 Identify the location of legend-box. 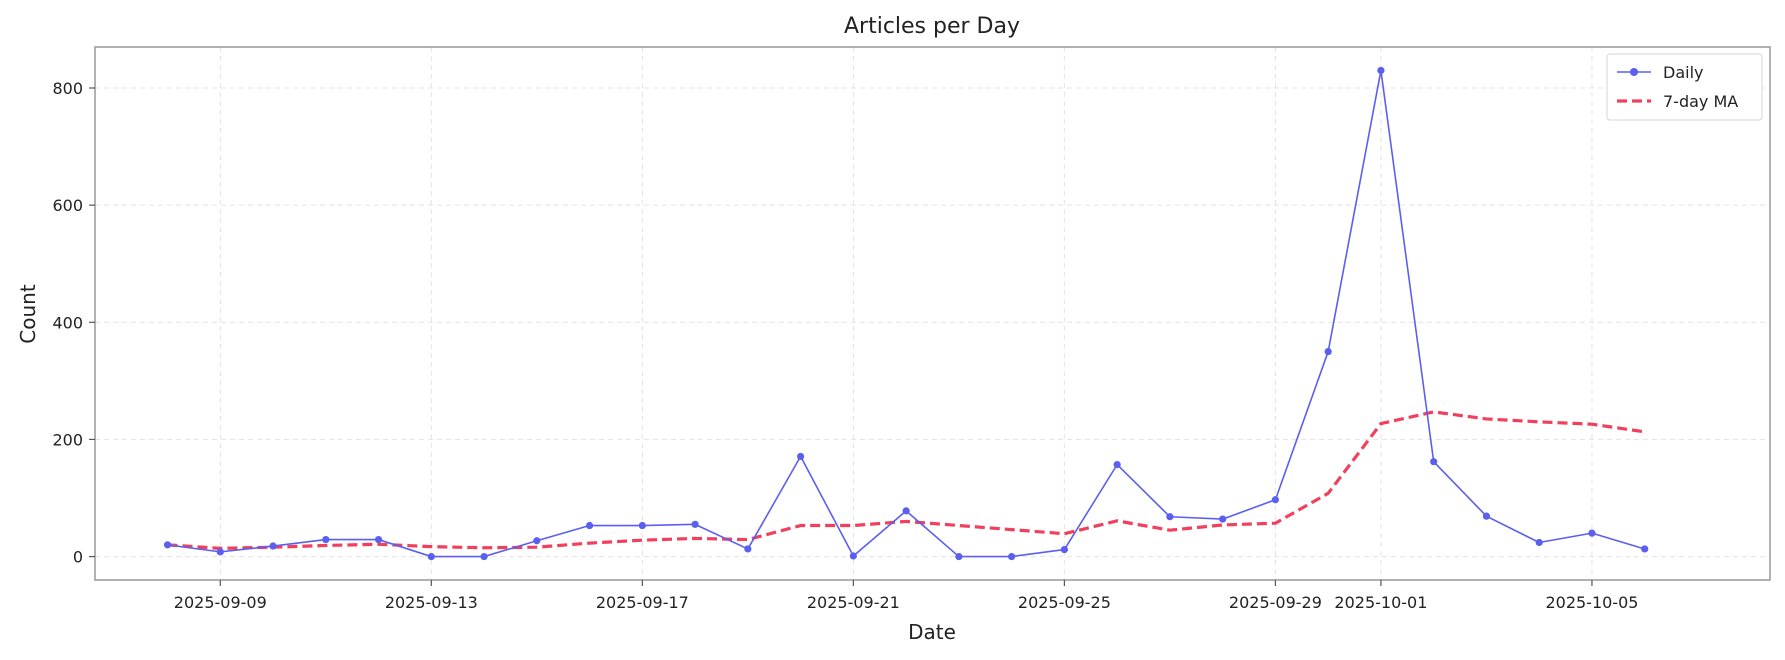
(1684, 87).